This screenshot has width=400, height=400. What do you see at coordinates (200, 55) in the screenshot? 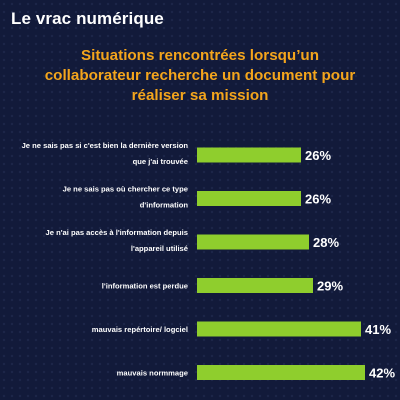
I see `chart-title-line: Situations rencontrées lorsqu’un` at bounding box center [200, 55].